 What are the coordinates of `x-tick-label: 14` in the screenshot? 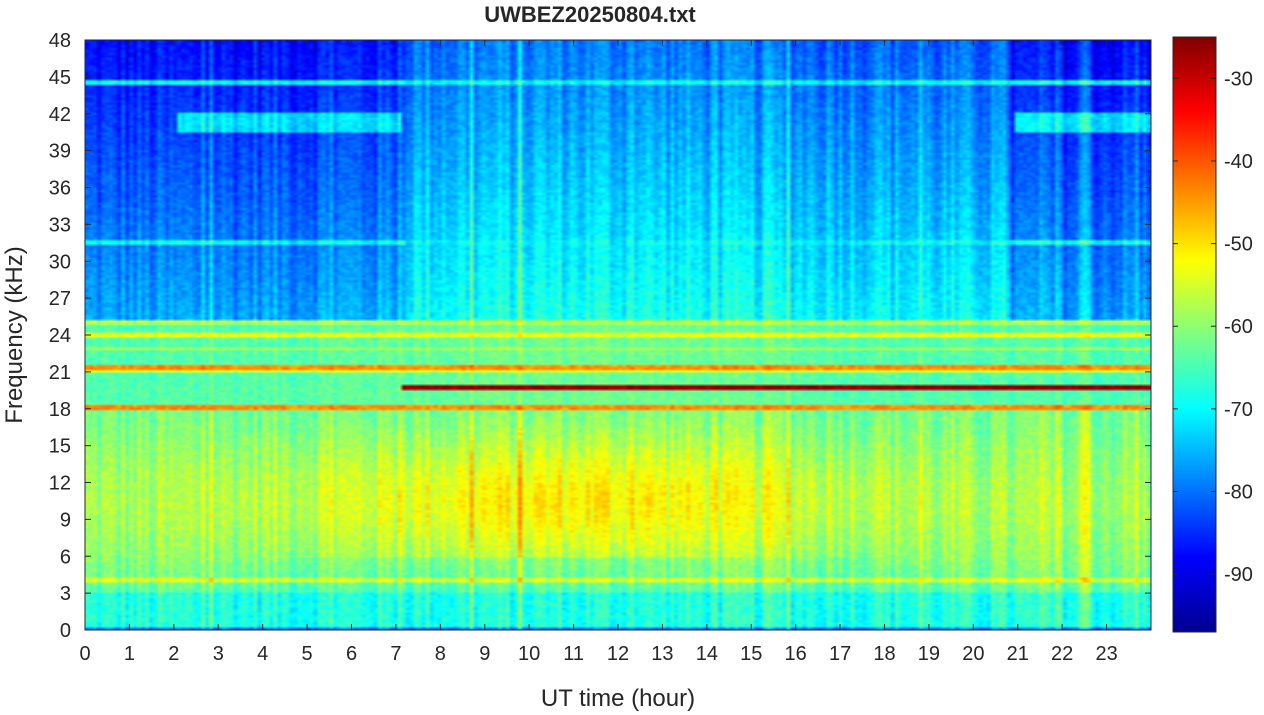 It's located at (707, 654).